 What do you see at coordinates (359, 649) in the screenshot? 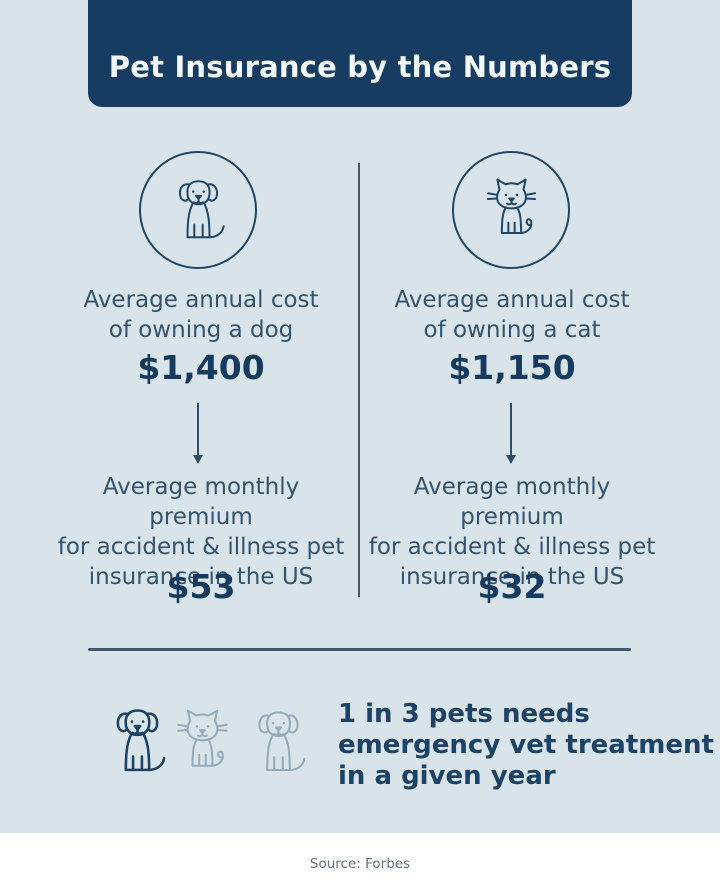
I see `horizontal-divider` at bounding box center [359, 649].